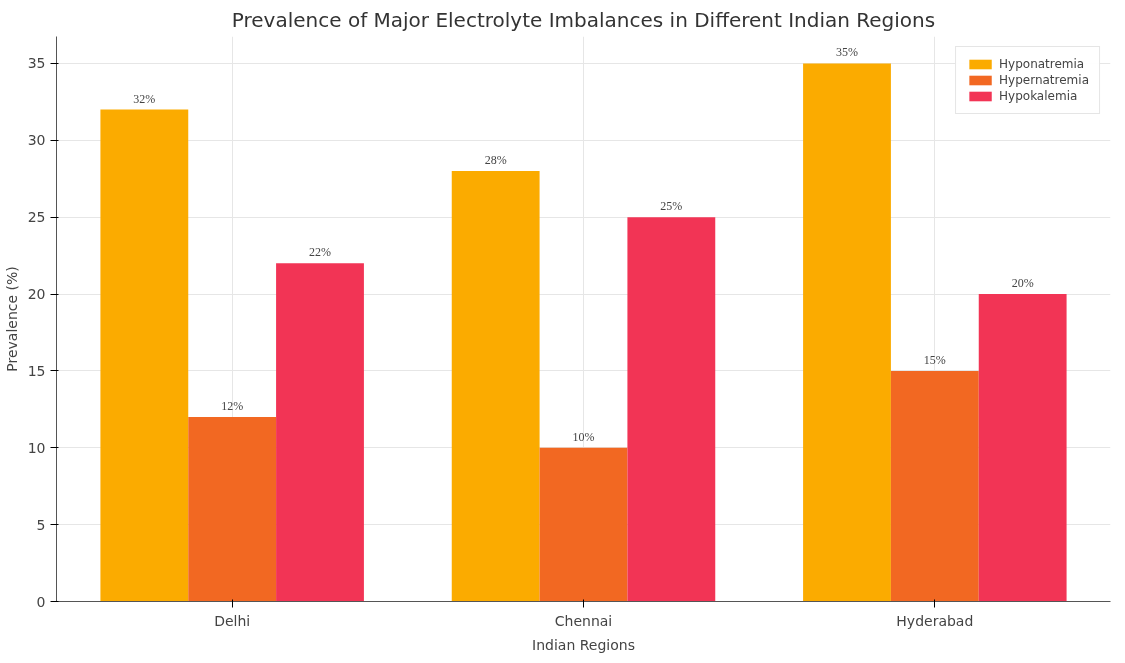 The width and height of the screenshot is (1125, 663). I want to click on data-label: 32%, so click(144, 98).